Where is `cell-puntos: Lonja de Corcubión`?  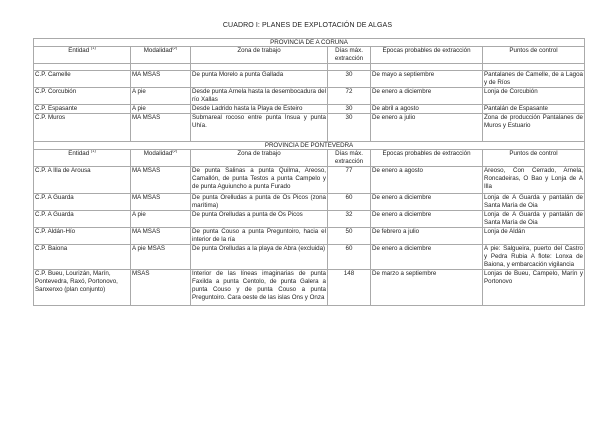 cell-puntos: Lonja de Corcubión is located at coordinates (533, 96).